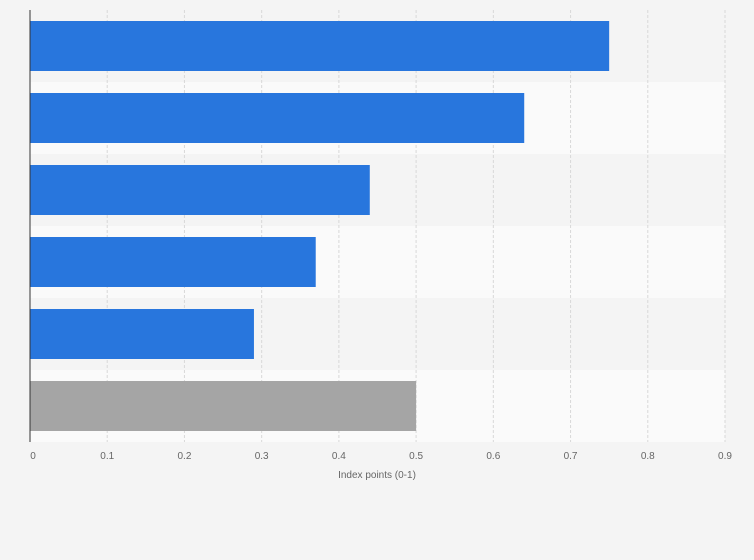 This screenshot has height=560, width=754. What do you see at coordinates (648, 456) in the screenshot?
I see `x-tick-label: 0.8` at bounding box center [648, 456].